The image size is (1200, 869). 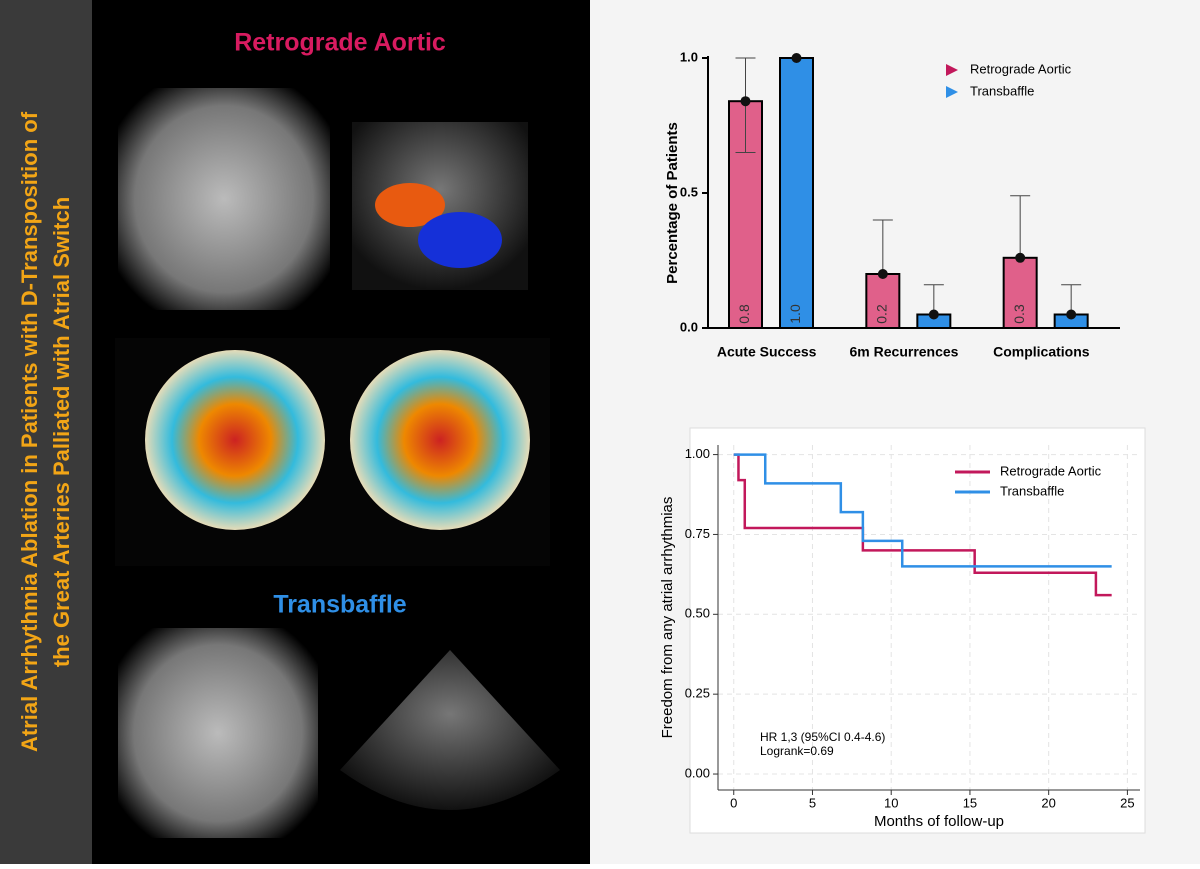 I want to click on x-tick-label: 25, so click(x=1127, y=802).